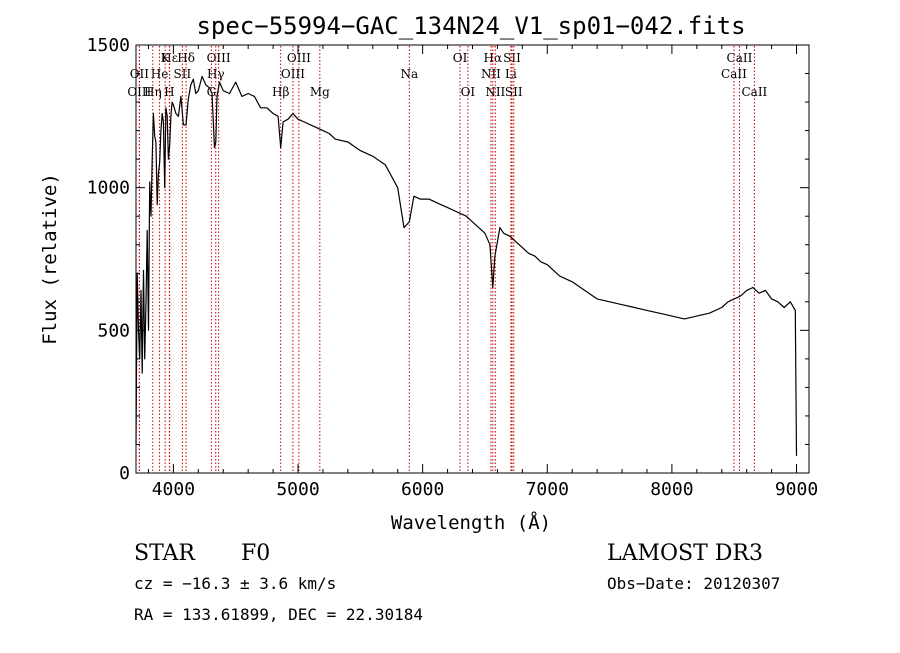  I want to click on y-tick-label: 1000, so click(108, 188).